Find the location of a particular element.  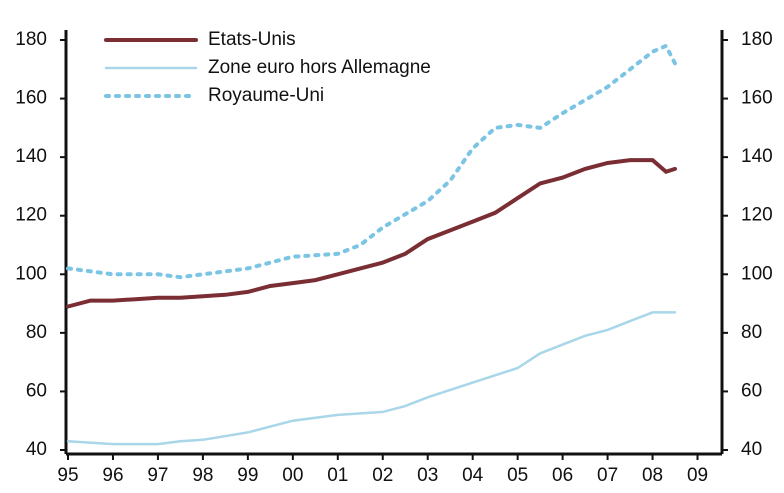

x-tick-label: 97 is located at coordinates (157, 475).